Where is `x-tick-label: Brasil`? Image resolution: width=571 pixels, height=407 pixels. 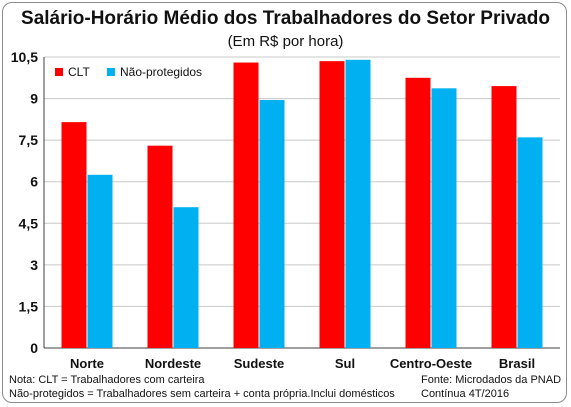 x-tick-label: Brasil is located at coordinates (517, 363).